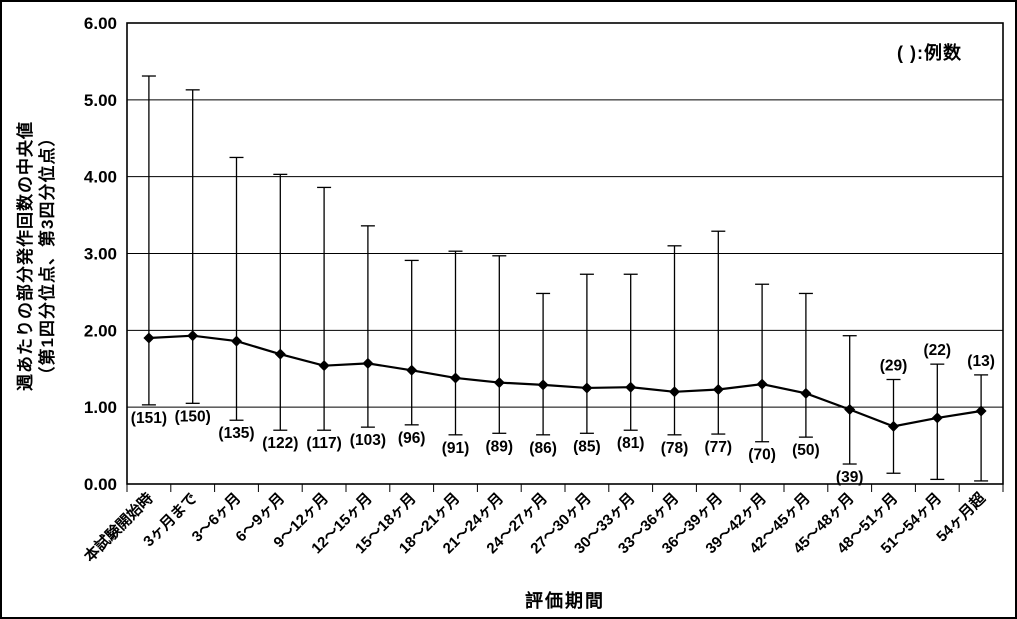  What do you see at coordinates (981, 361) in the screenshot?
I see `n-count-label: (13)` at bounding box center [981, 361].